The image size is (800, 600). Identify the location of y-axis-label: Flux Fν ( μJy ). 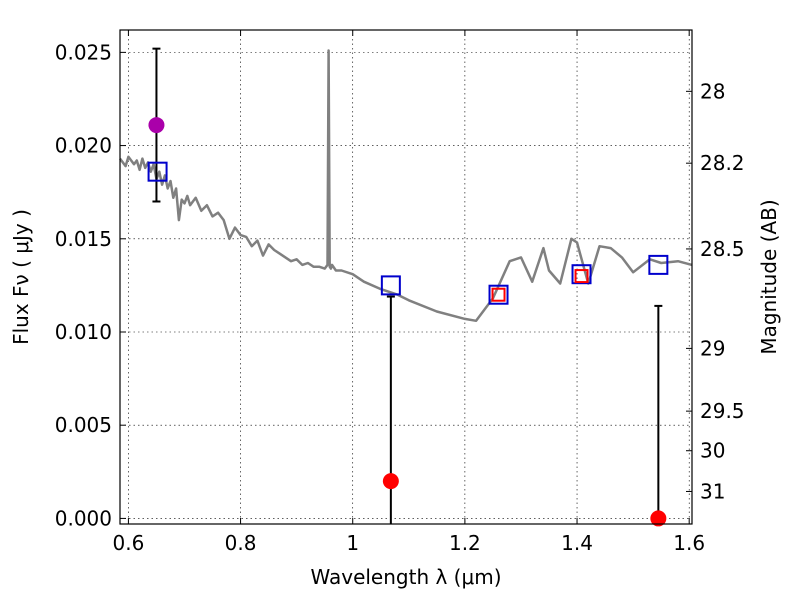
(21, 277).